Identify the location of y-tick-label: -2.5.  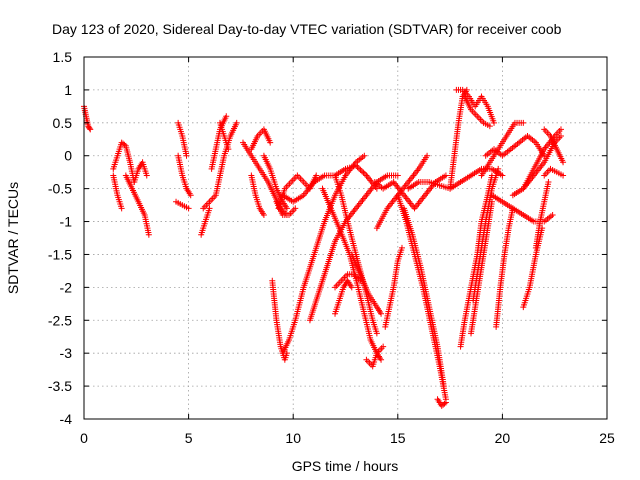
(60, 320).